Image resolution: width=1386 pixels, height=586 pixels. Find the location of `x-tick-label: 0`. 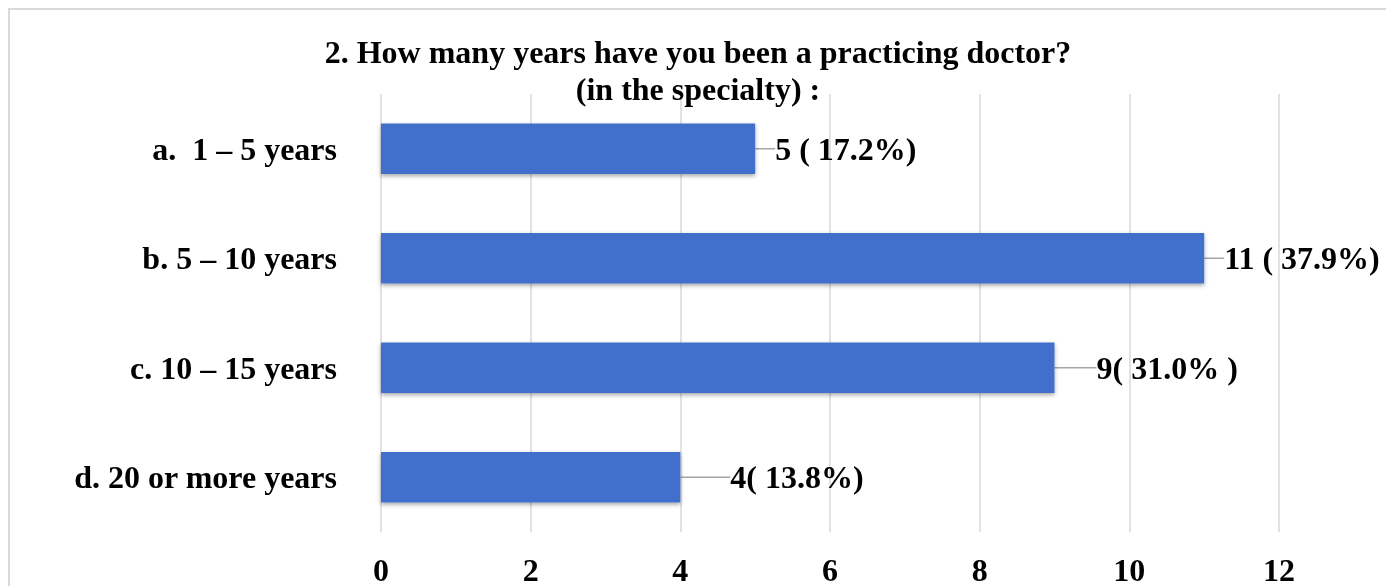

x-tick-label: 0 is located at coordinates (381, 569).